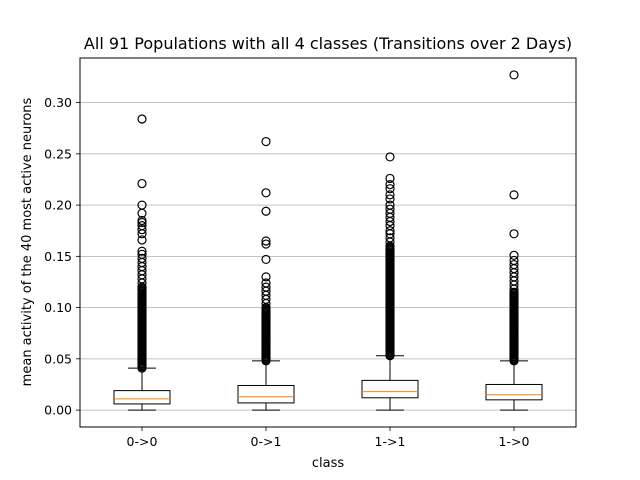 The height and width of the screenshot is (480, 640). Describe the element at coordinates (58, 153) in the screenshot. I see `y-tick-label: 0.25` at that location.